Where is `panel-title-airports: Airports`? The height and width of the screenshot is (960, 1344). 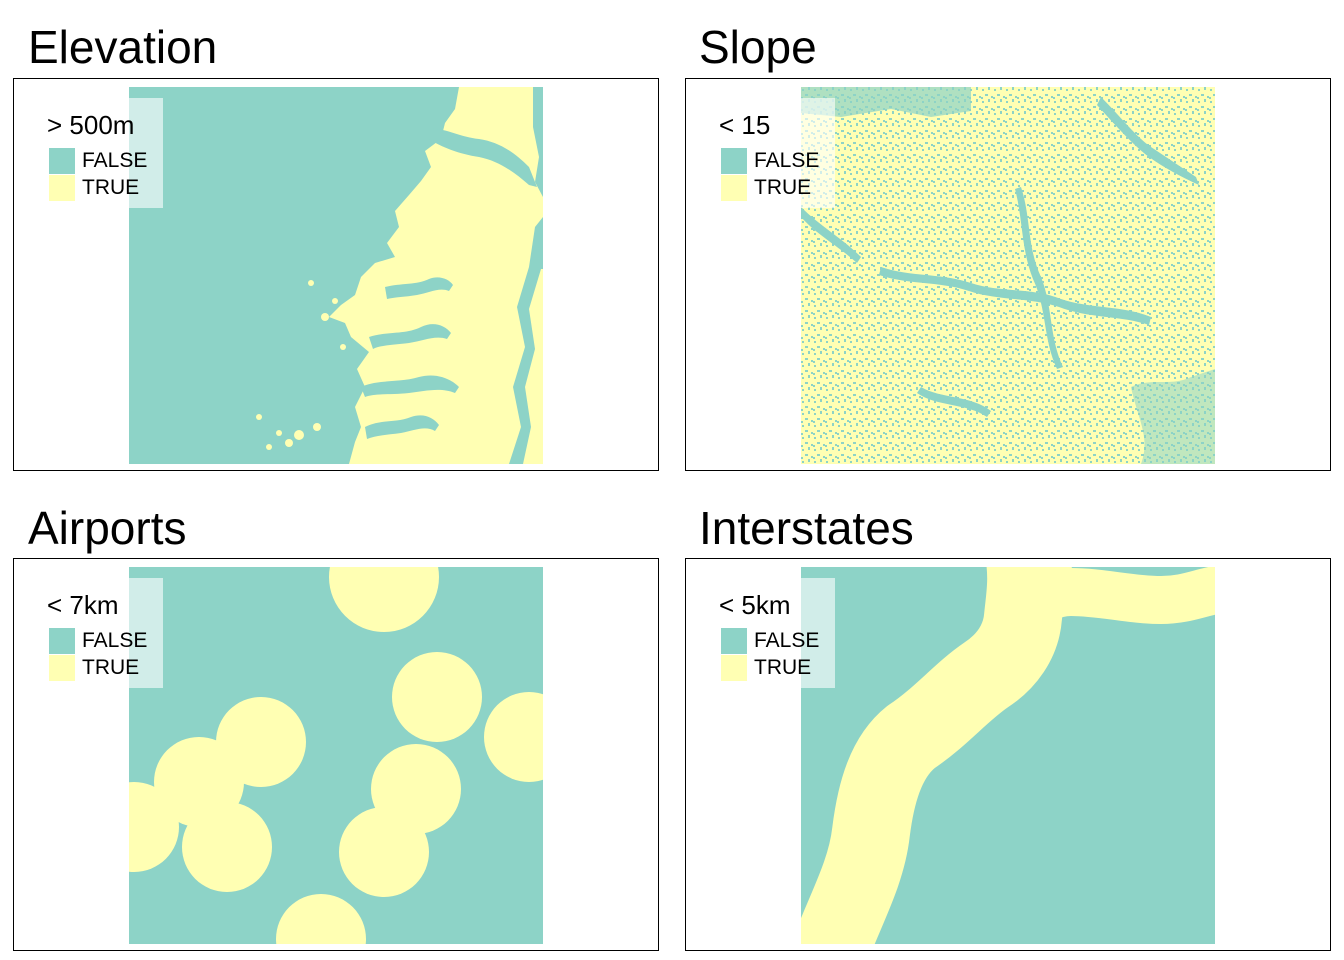
panel-title-airports: Airports is located at coordinates (107, 528).